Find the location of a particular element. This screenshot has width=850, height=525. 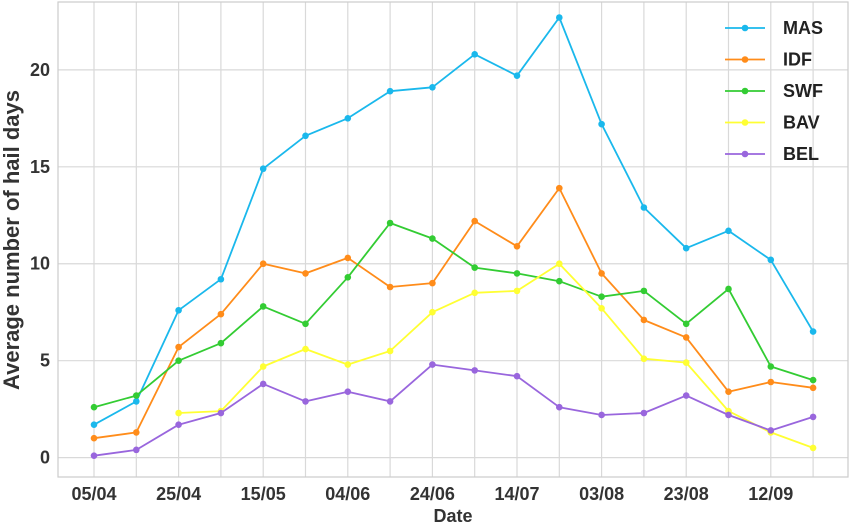

legend-label: BEL is located at coordinates (801, 154).